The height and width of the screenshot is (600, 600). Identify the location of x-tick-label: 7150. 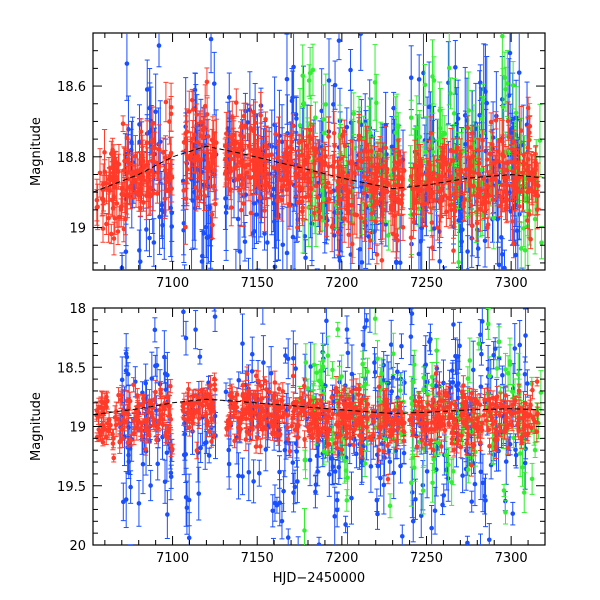
(257, 283).